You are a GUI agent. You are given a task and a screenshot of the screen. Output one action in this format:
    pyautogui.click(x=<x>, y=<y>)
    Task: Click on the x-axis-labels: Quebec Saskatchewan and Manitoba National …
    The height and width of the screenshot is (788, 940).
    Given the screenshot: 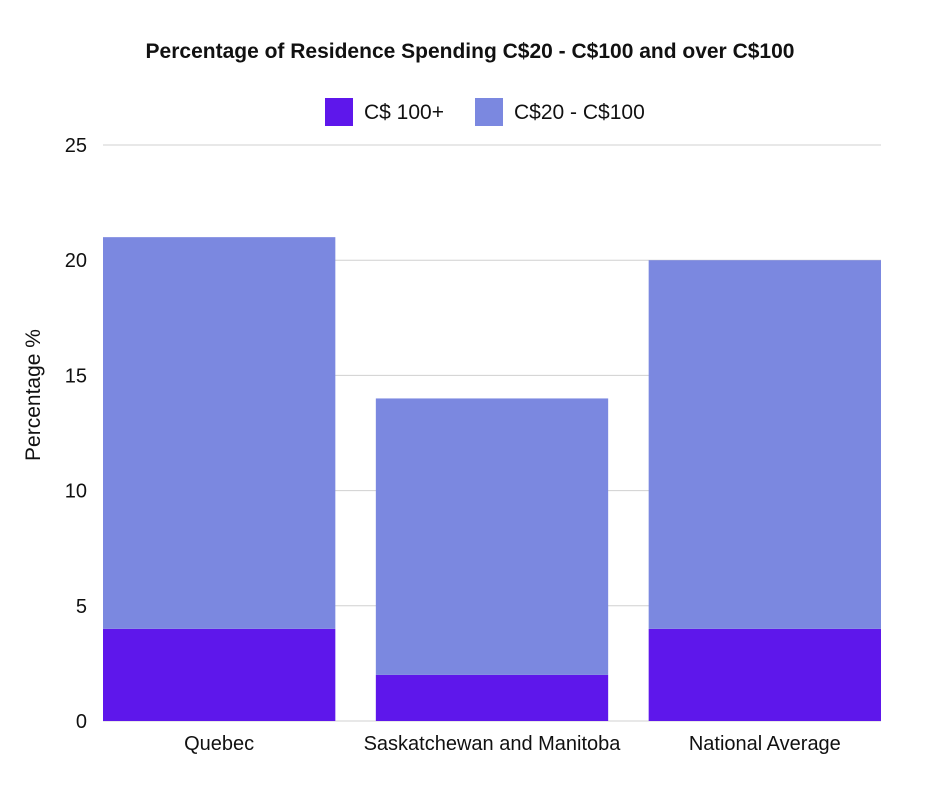 What is the action you would take?
    pyautogui.click(x=512, y=744)
    